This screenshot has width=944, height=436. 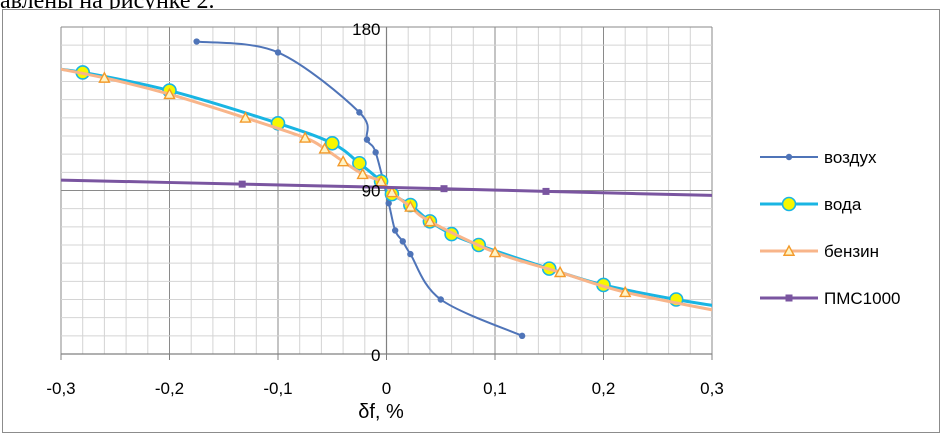 What do you see at coordinates (851, 251) in the screenshot?
I see `legend-label: бензин` at bounding box center [851, 251].